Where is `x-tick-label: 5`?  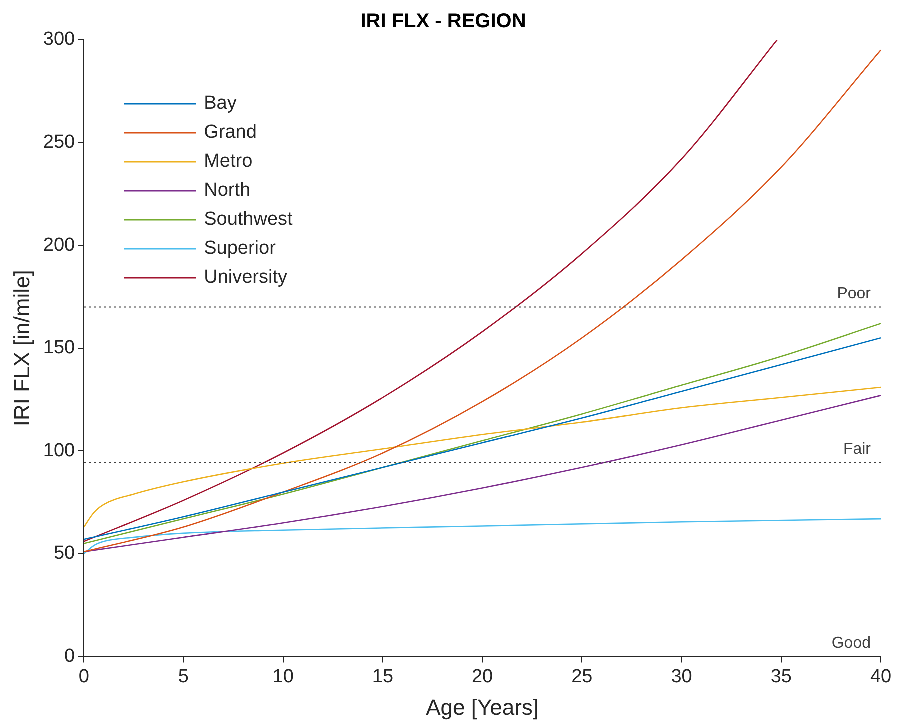 x-tick-label: 5 is located at coordinates (183, 677).